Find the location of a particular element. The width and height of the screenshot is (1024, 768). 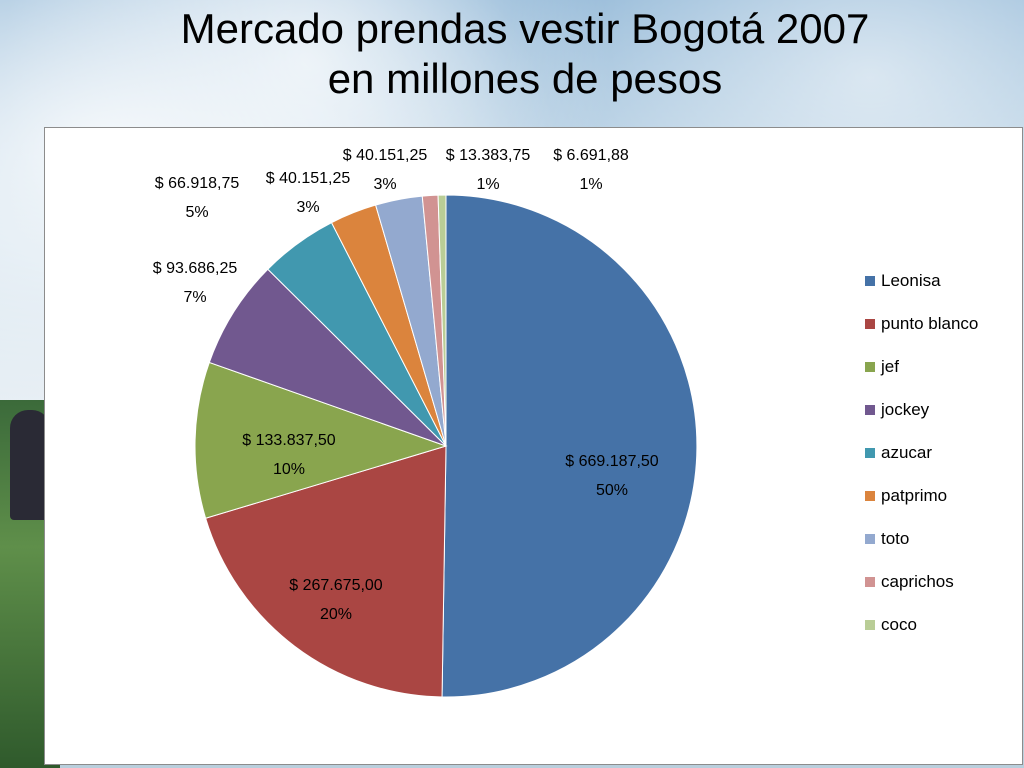

legend-label: patprimo is located at coordinates (914, 495).